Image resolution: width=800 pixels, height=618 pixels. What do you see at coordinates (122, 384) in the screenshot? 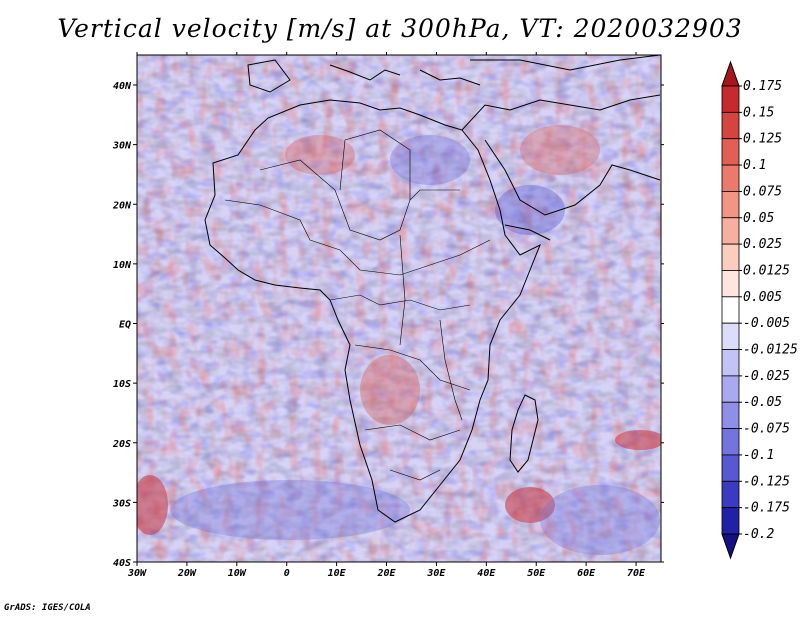
I see `lat-label: 10S` at bounding box center [122, 384].